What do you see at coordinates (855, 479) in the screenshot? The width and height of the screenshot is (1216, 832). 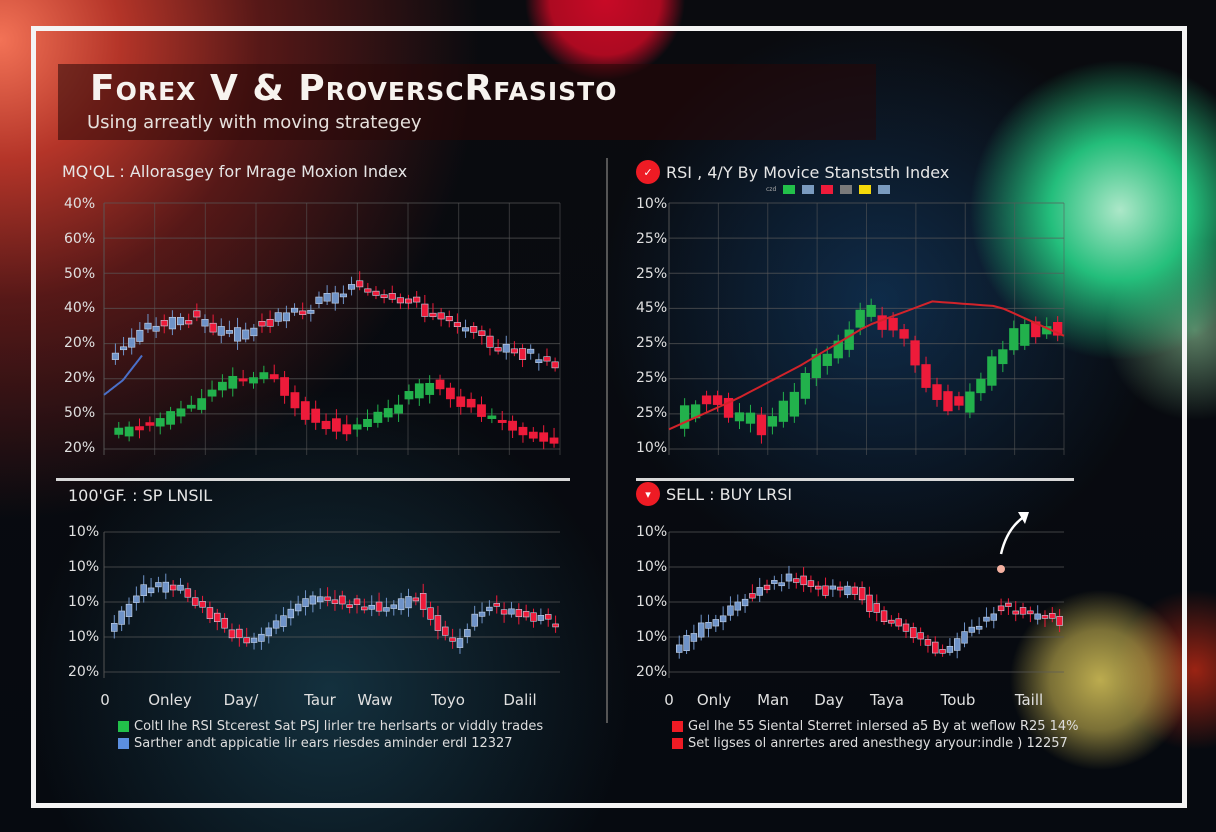 I see `panel-divider-right` at bounding box center [855, 479].